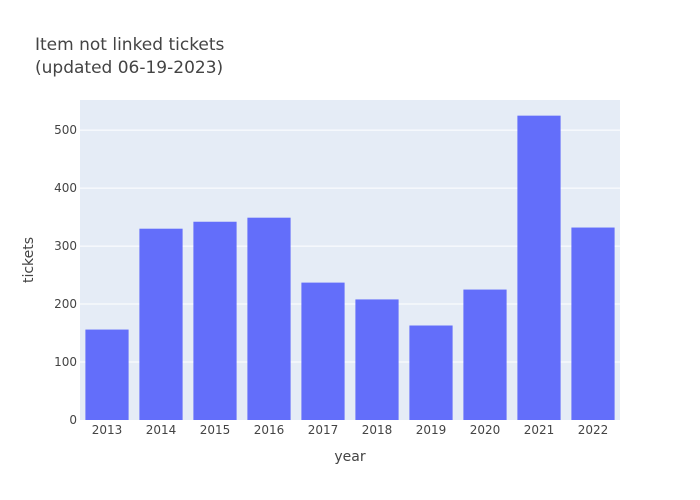 The image size is (700, 500). What do you see at coordinates (129, 68) in the screenshot?
I see `chart-title-line-2: (updated 06-19-2023)` at bounding box center [129, 68].